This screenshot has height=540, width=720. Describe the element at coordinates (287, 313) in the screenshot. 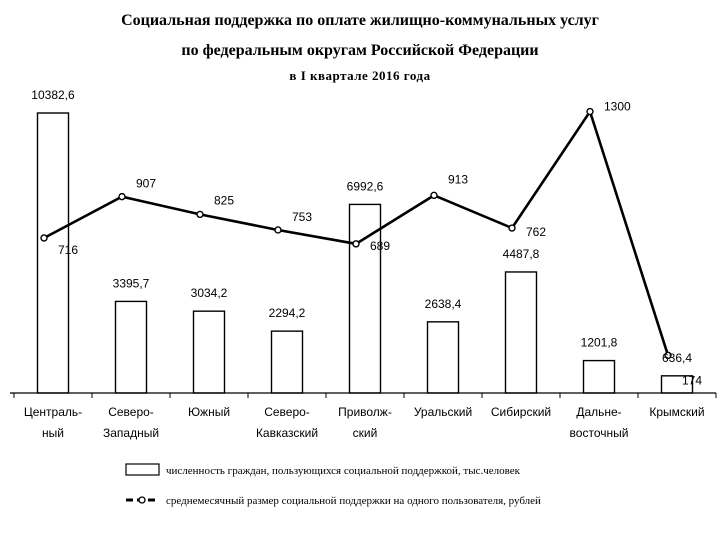

I see `bar-value-label: 2294,2` at that location.